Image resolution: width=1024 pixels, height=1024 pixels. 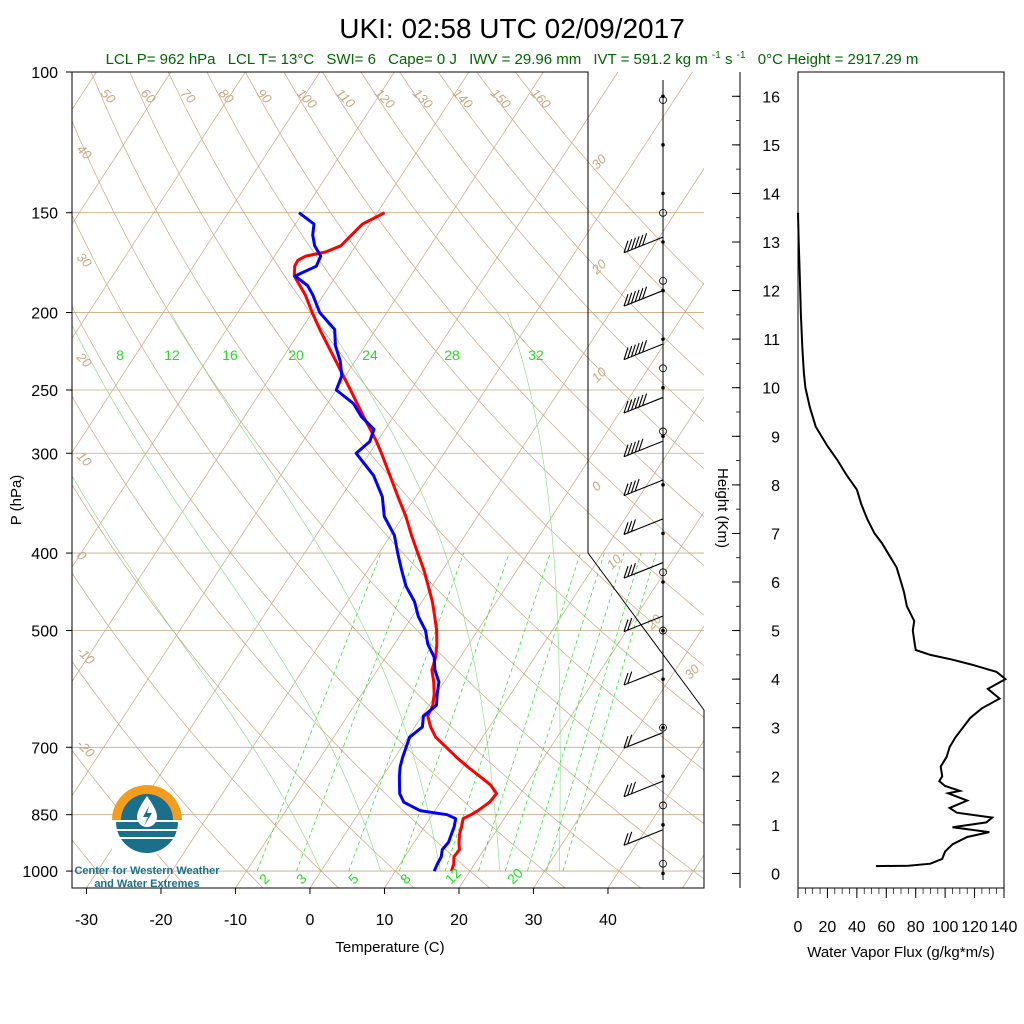 I want to click on temperature-trace, so click(x=395, y=541).